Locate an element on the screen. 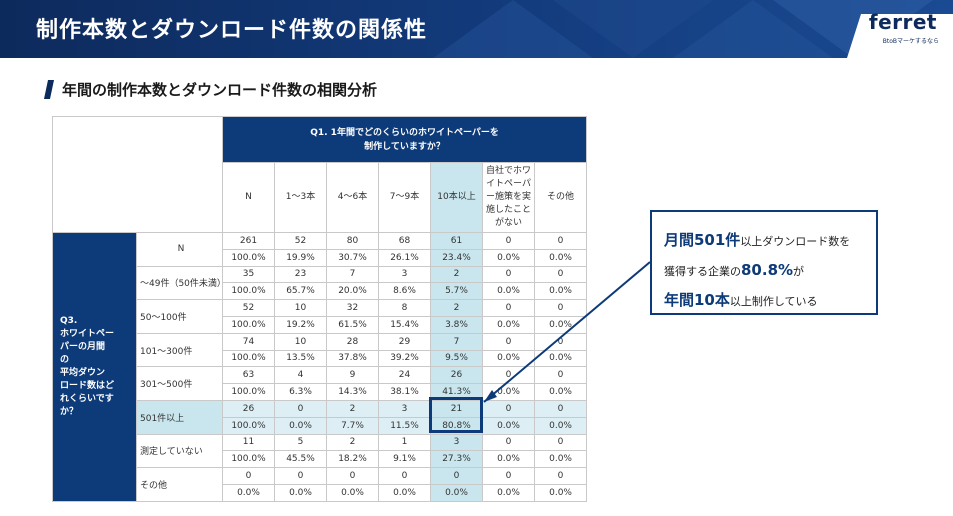 Image resolution: width=953 pixels, height=516 pixels. count-cell: 5 is located at coordinates (300, 442).